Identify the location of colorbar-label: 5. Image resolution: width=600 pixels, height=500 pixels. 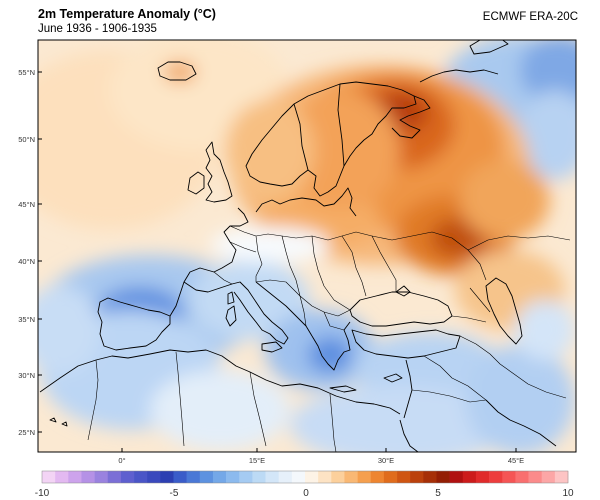
(438, 493).